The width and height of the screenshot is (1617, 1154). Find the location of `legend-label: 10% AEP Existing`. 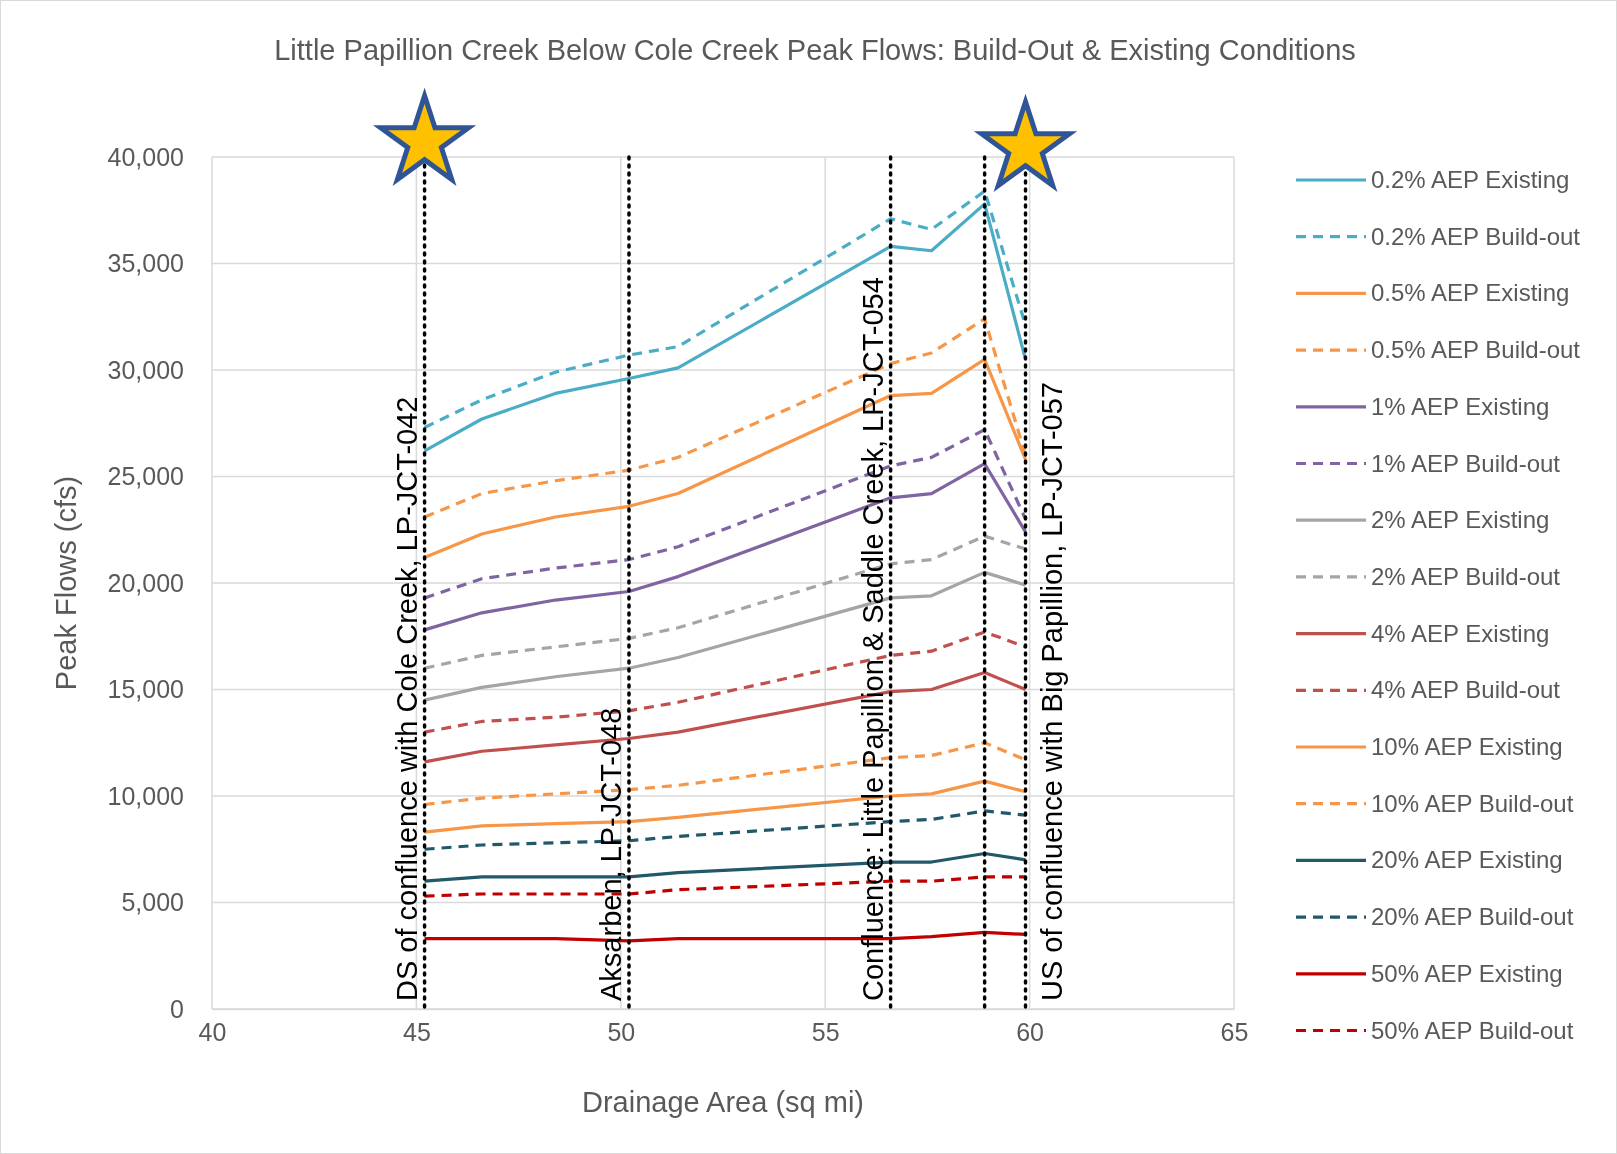

legend-label: 10% AEP Existing is located at coordinates (1467, 746).